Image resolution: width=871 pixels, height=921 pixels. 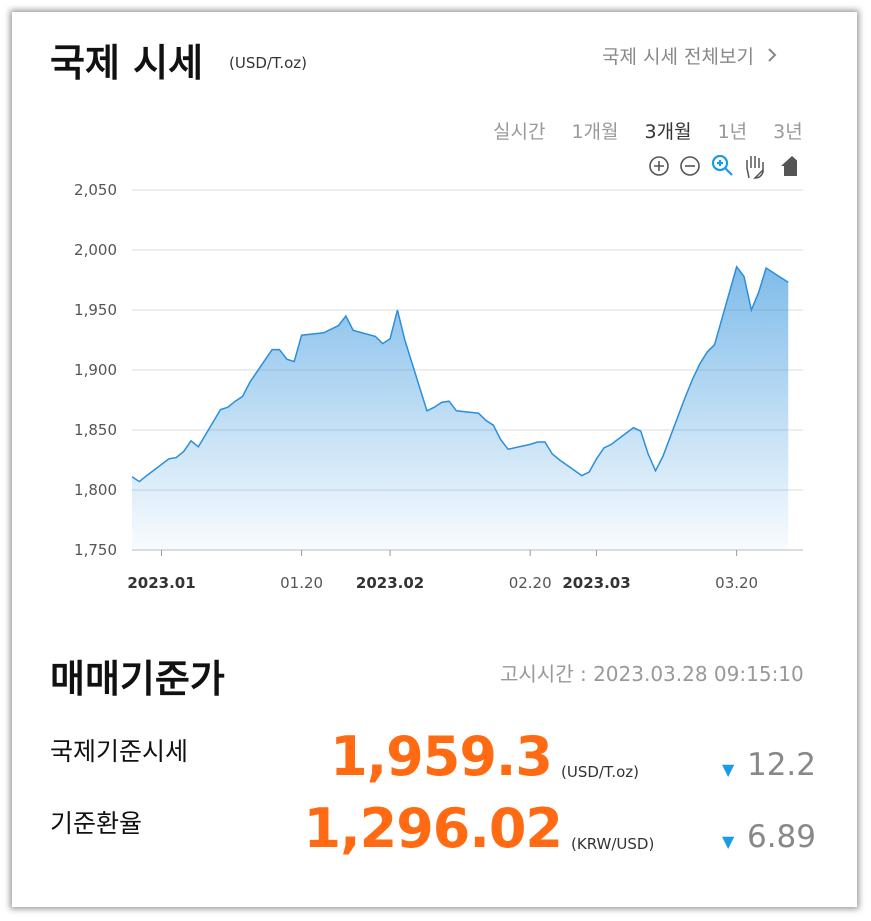 I want to click on tab: 3년, so click(x=788, y=132).